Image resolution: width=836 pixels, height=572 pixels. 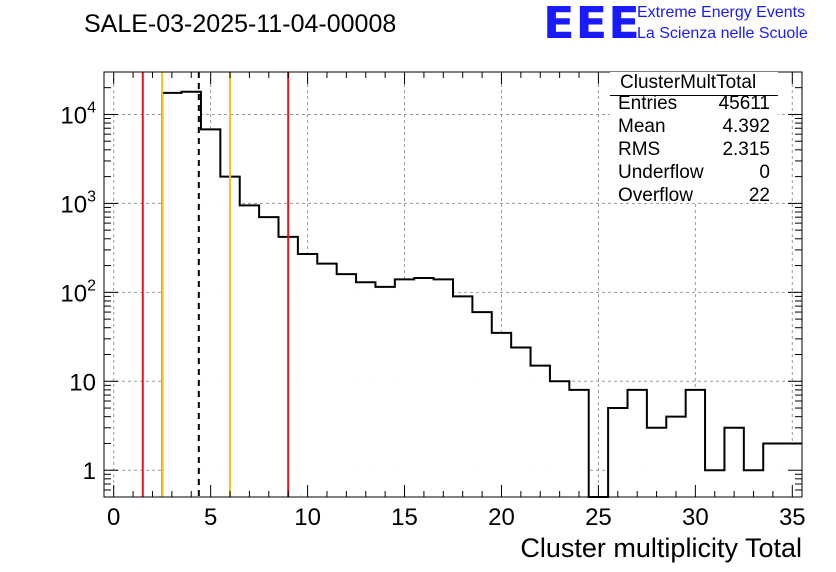 I want to click on stats-row-mean: Mean 4.392, so click(x=694, y=127).